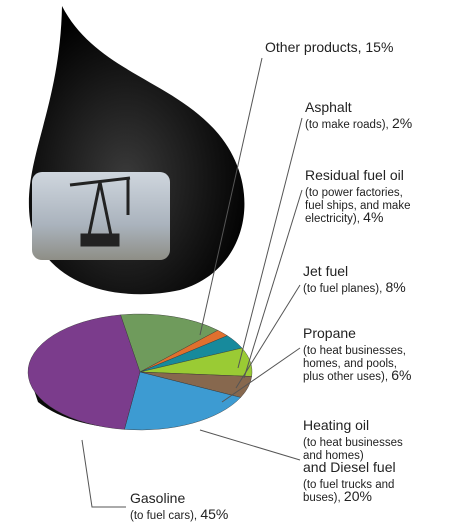 This screenshot has width=461, height=529. I want to click on value-label: 20%, so click(358, 496).